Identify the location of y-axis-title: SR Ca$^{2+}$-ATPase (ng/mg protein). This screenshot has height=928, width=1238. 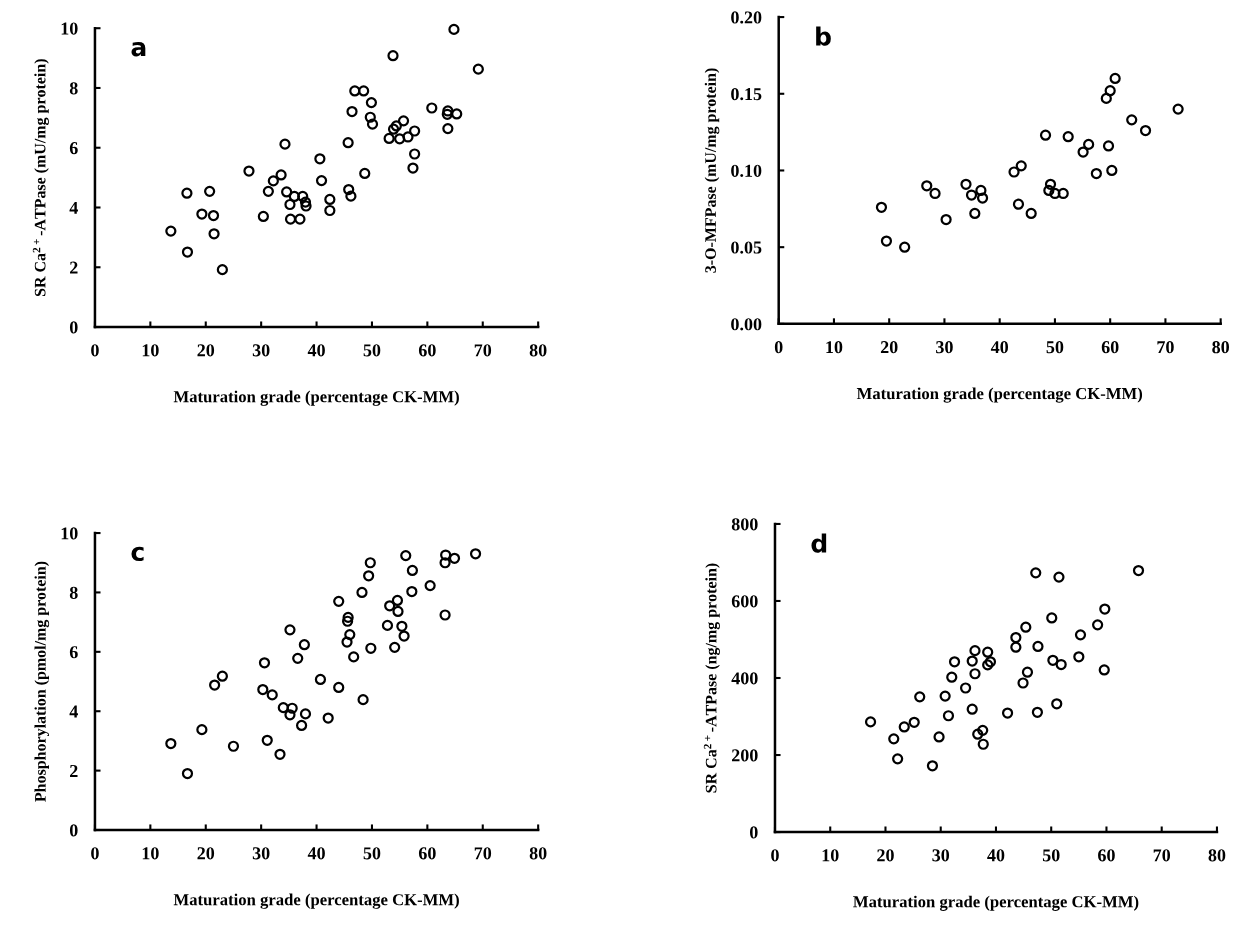
(711, 678).